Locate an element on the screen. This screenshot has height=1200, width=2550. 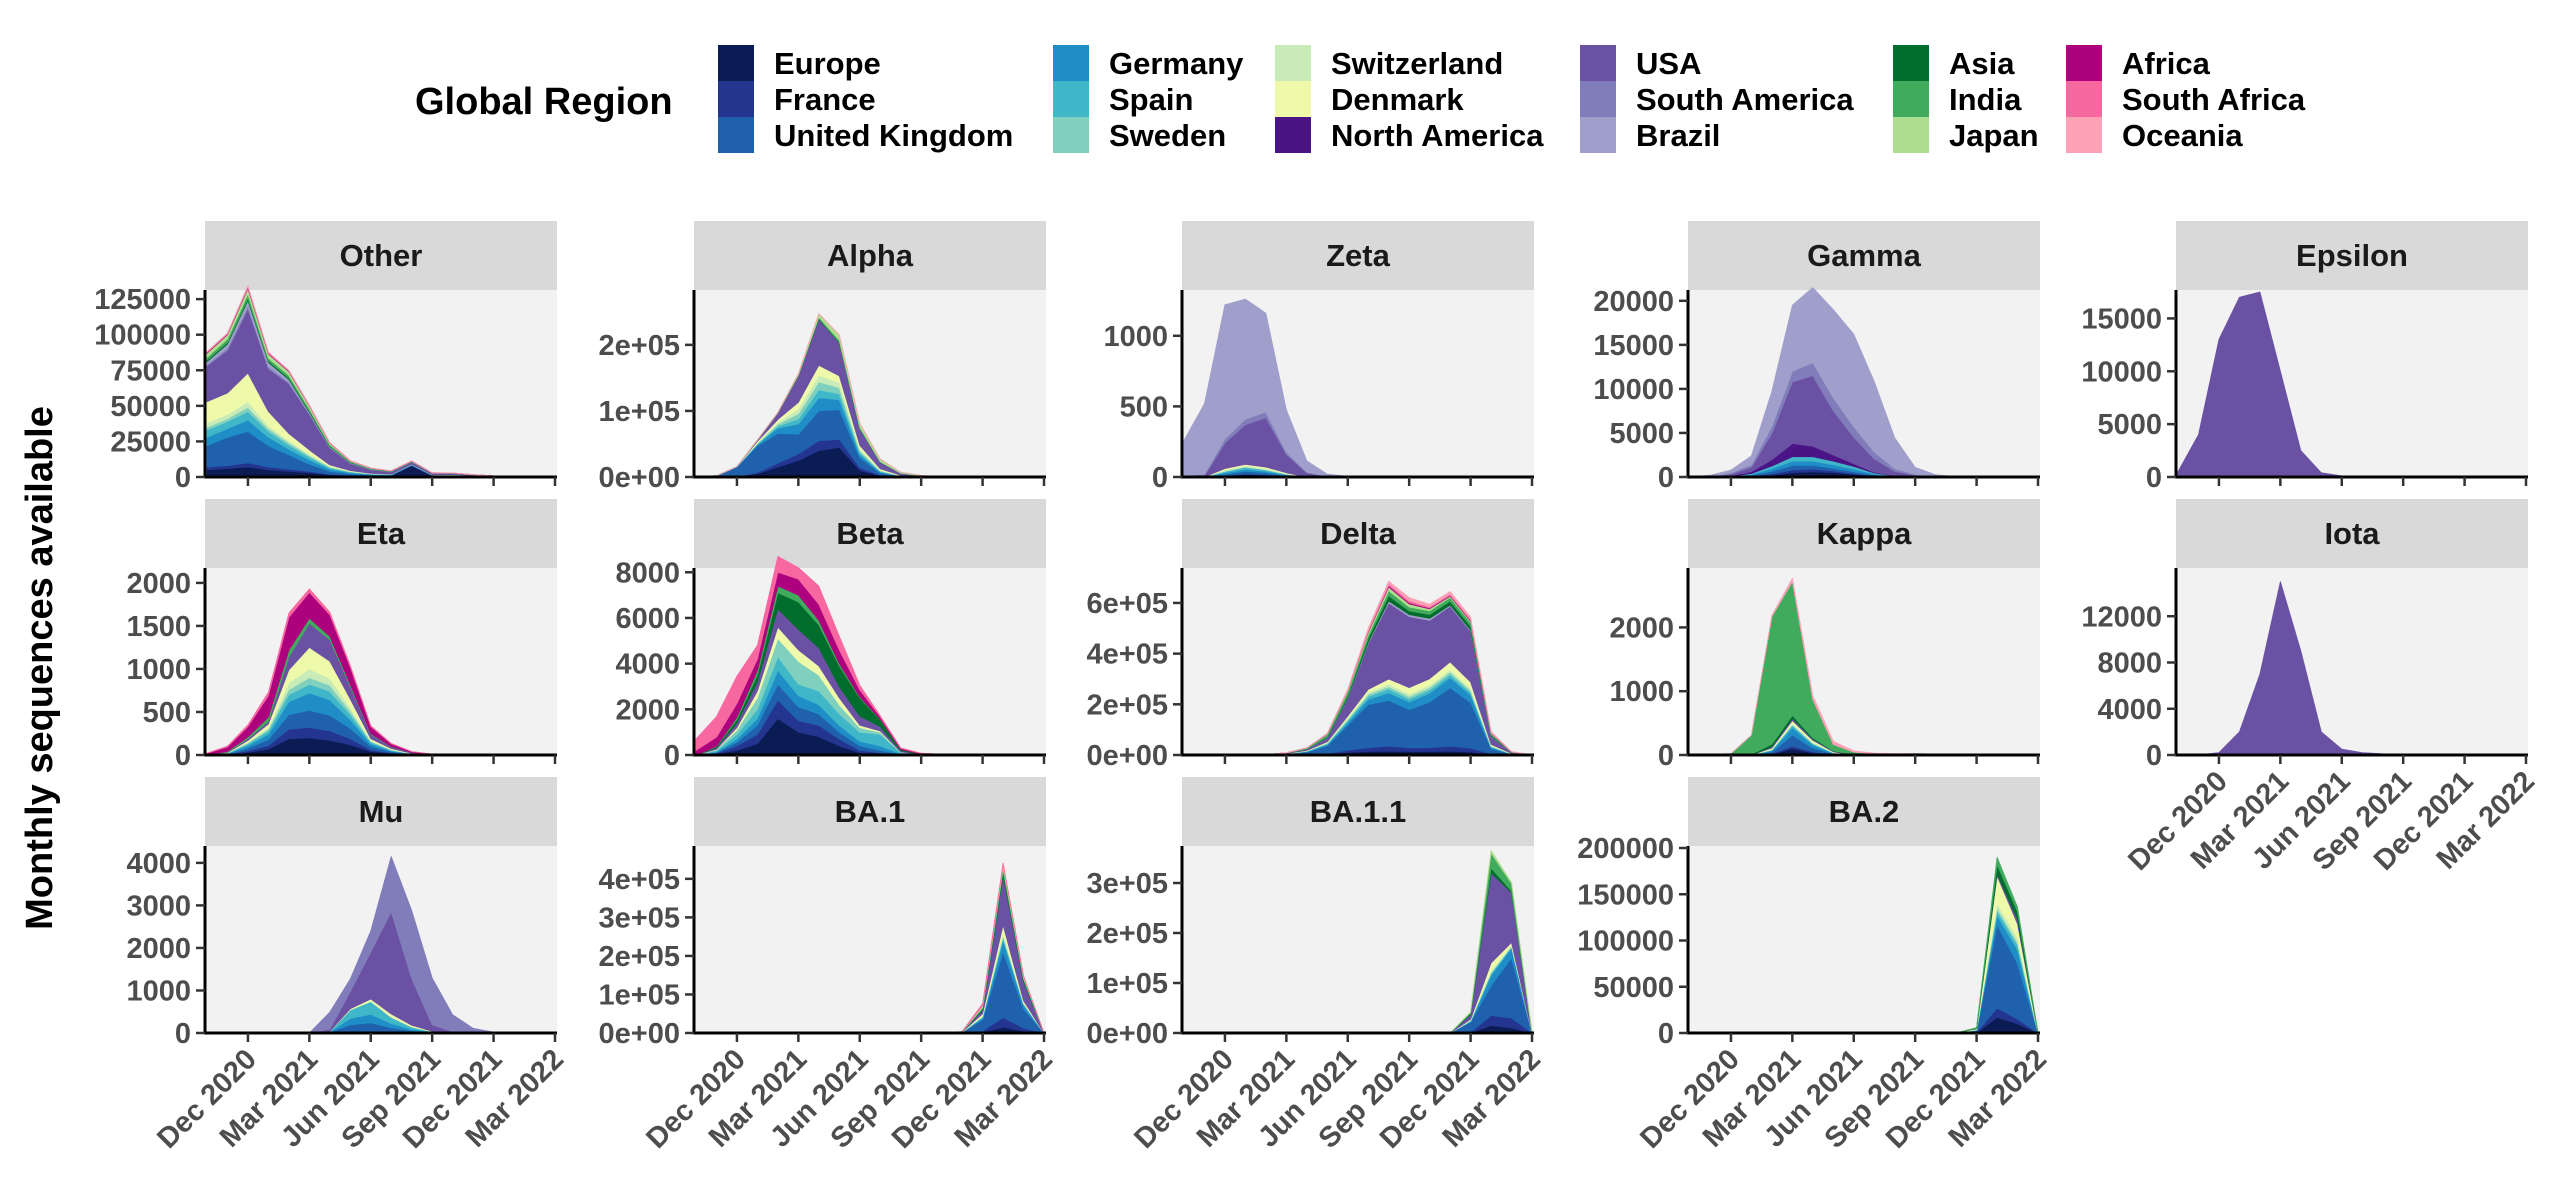
legend-title: Global Region is located at coordinates (544, 102).